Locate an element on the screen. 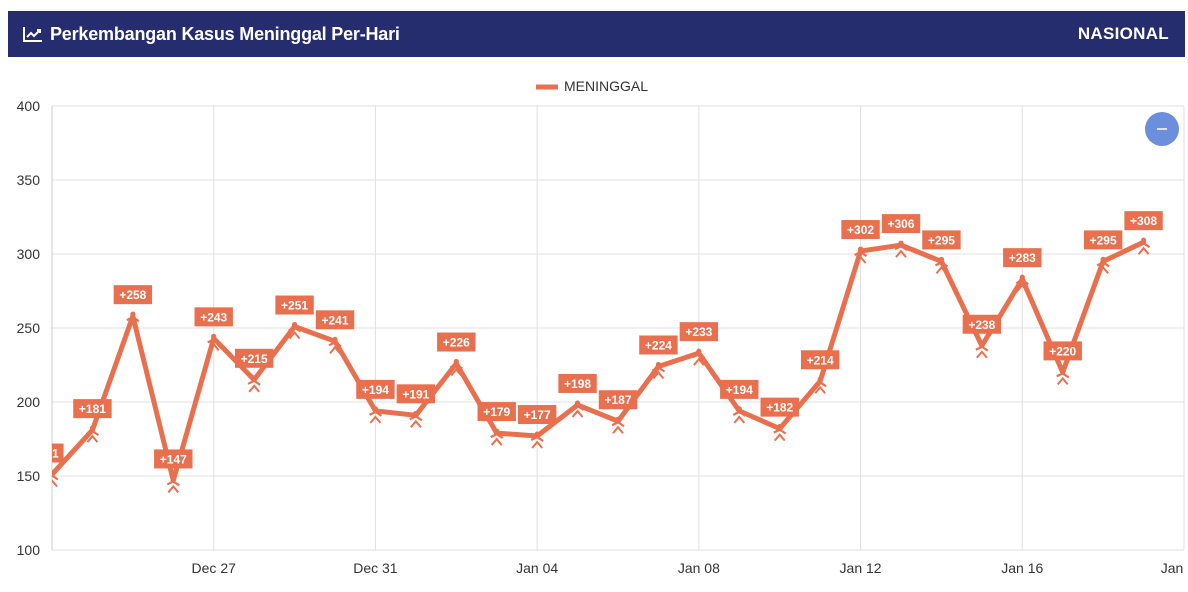 Image resolution: width=1188 pixels, height=592 pixels. scope-label: NASIONAL is located at coordinates (1123, 33).